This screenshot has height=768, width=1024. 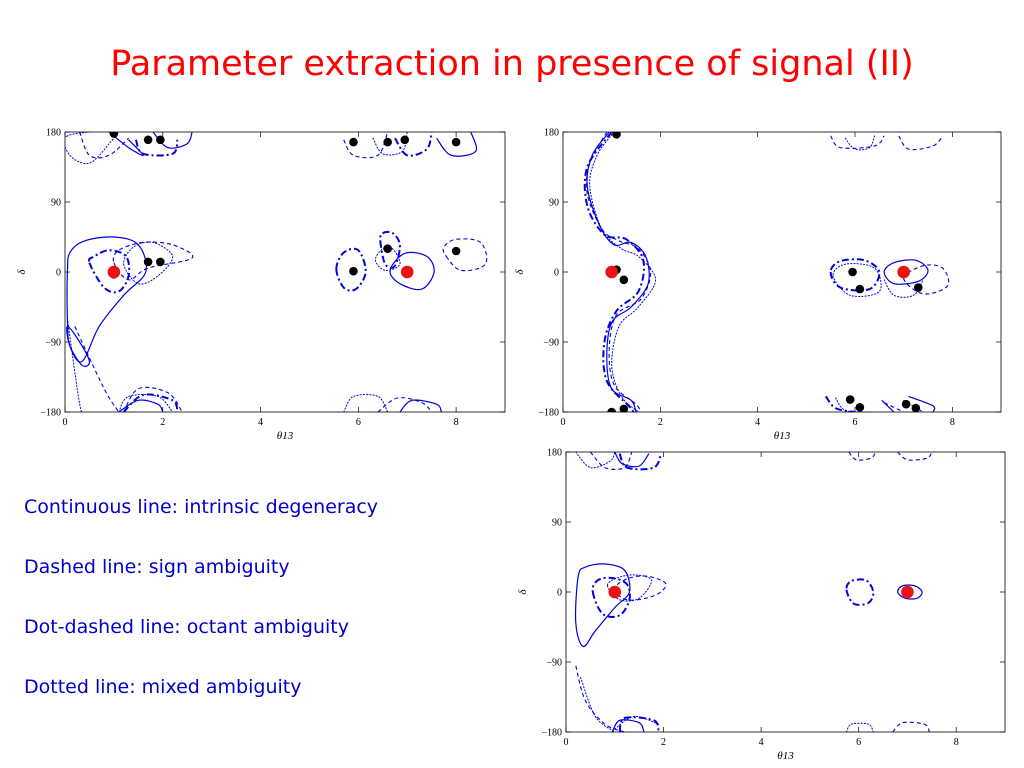 I want to click on legend-continuous: Continuous line: intrinsic degeneracy, so click(x=201, y=507).